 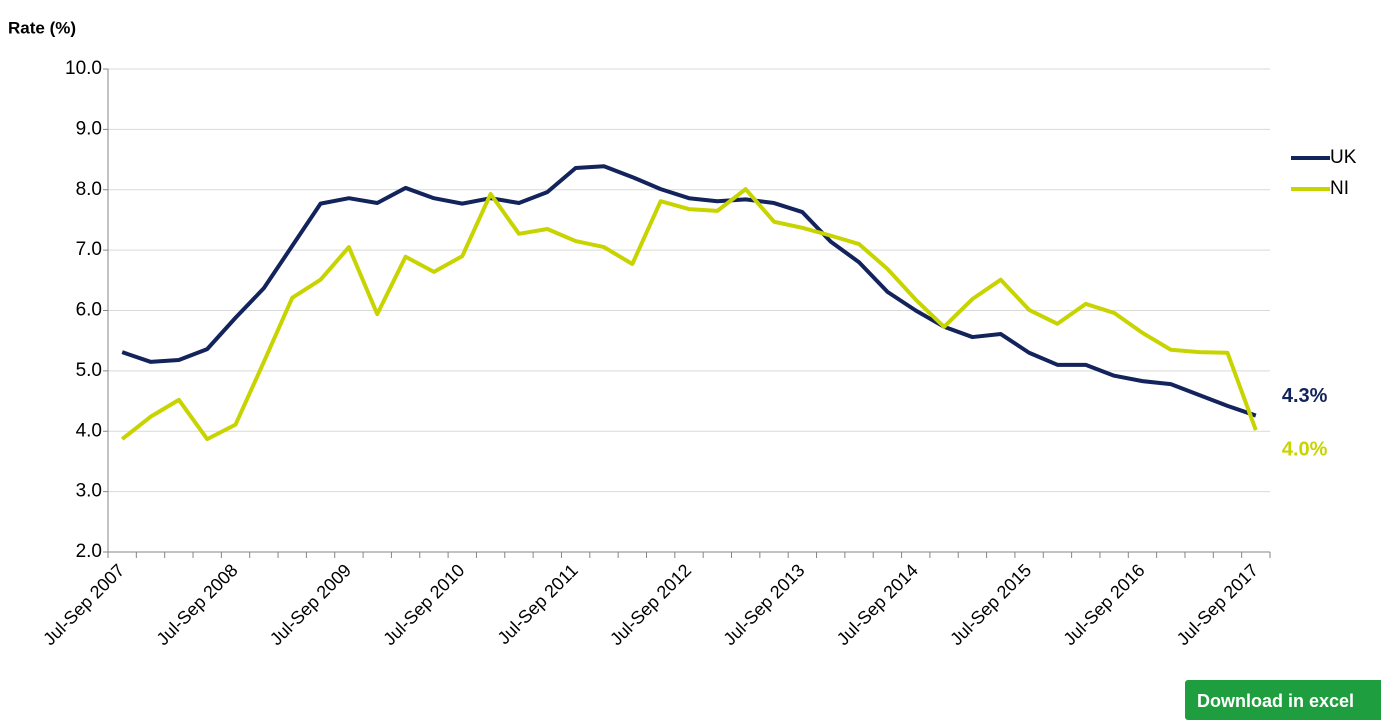 I want to click on y-tick-label: 9.0, so click(x=89, y=128).